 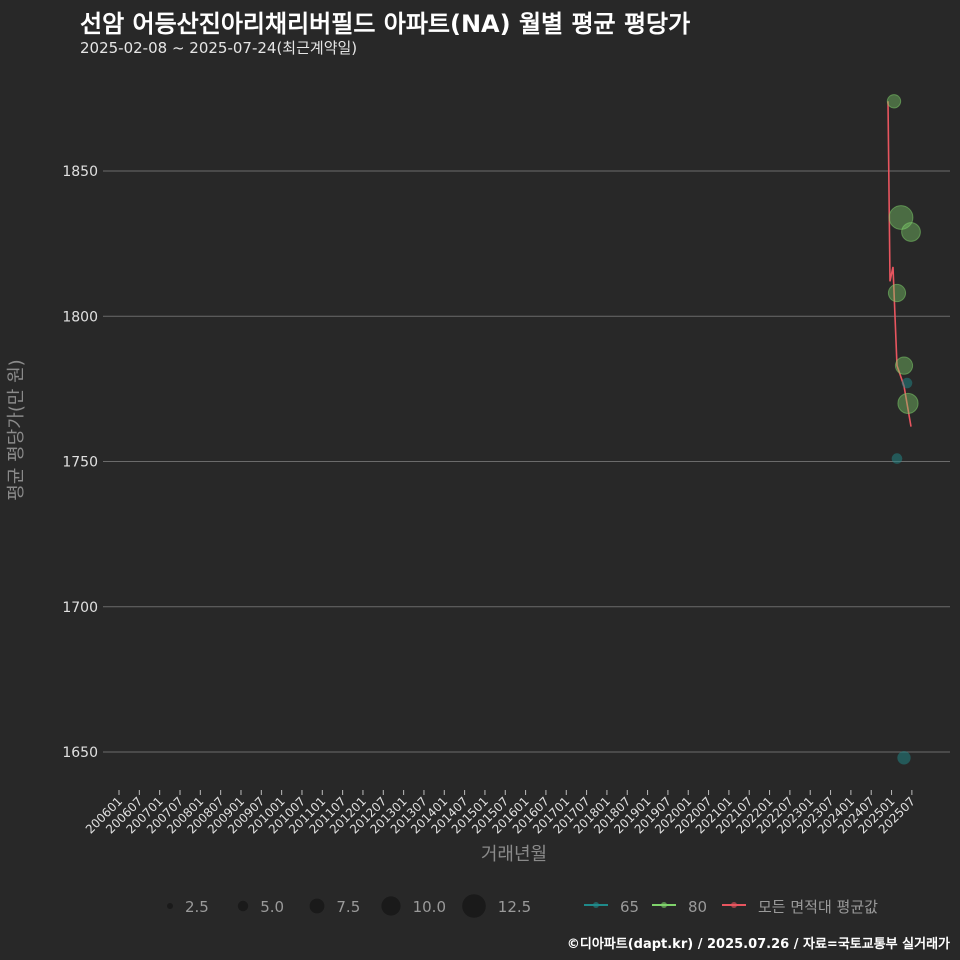 What do you see at coordinates (80, 172) in the screenshot?
I see `y-tick-label: 1850` at bounding box center [80, 172].